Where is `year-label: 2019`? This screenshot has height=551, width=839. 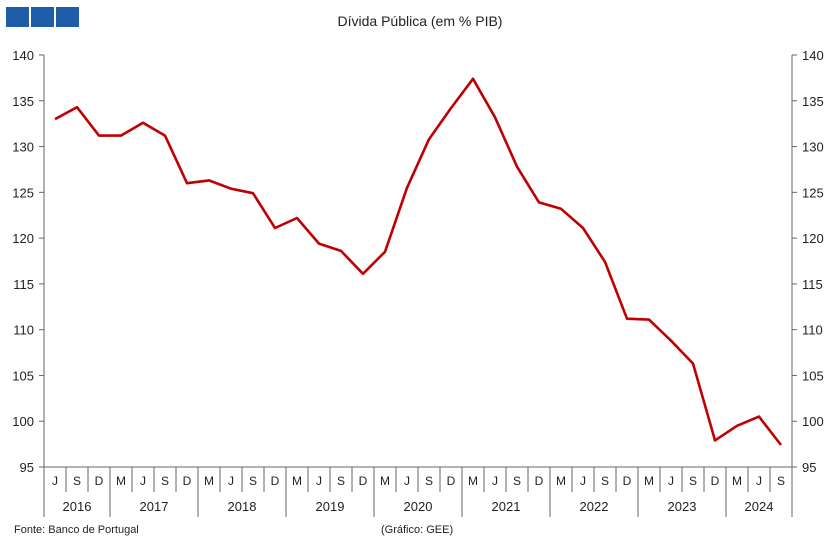
year-label: 2019 is located at coordinates (330, 506).